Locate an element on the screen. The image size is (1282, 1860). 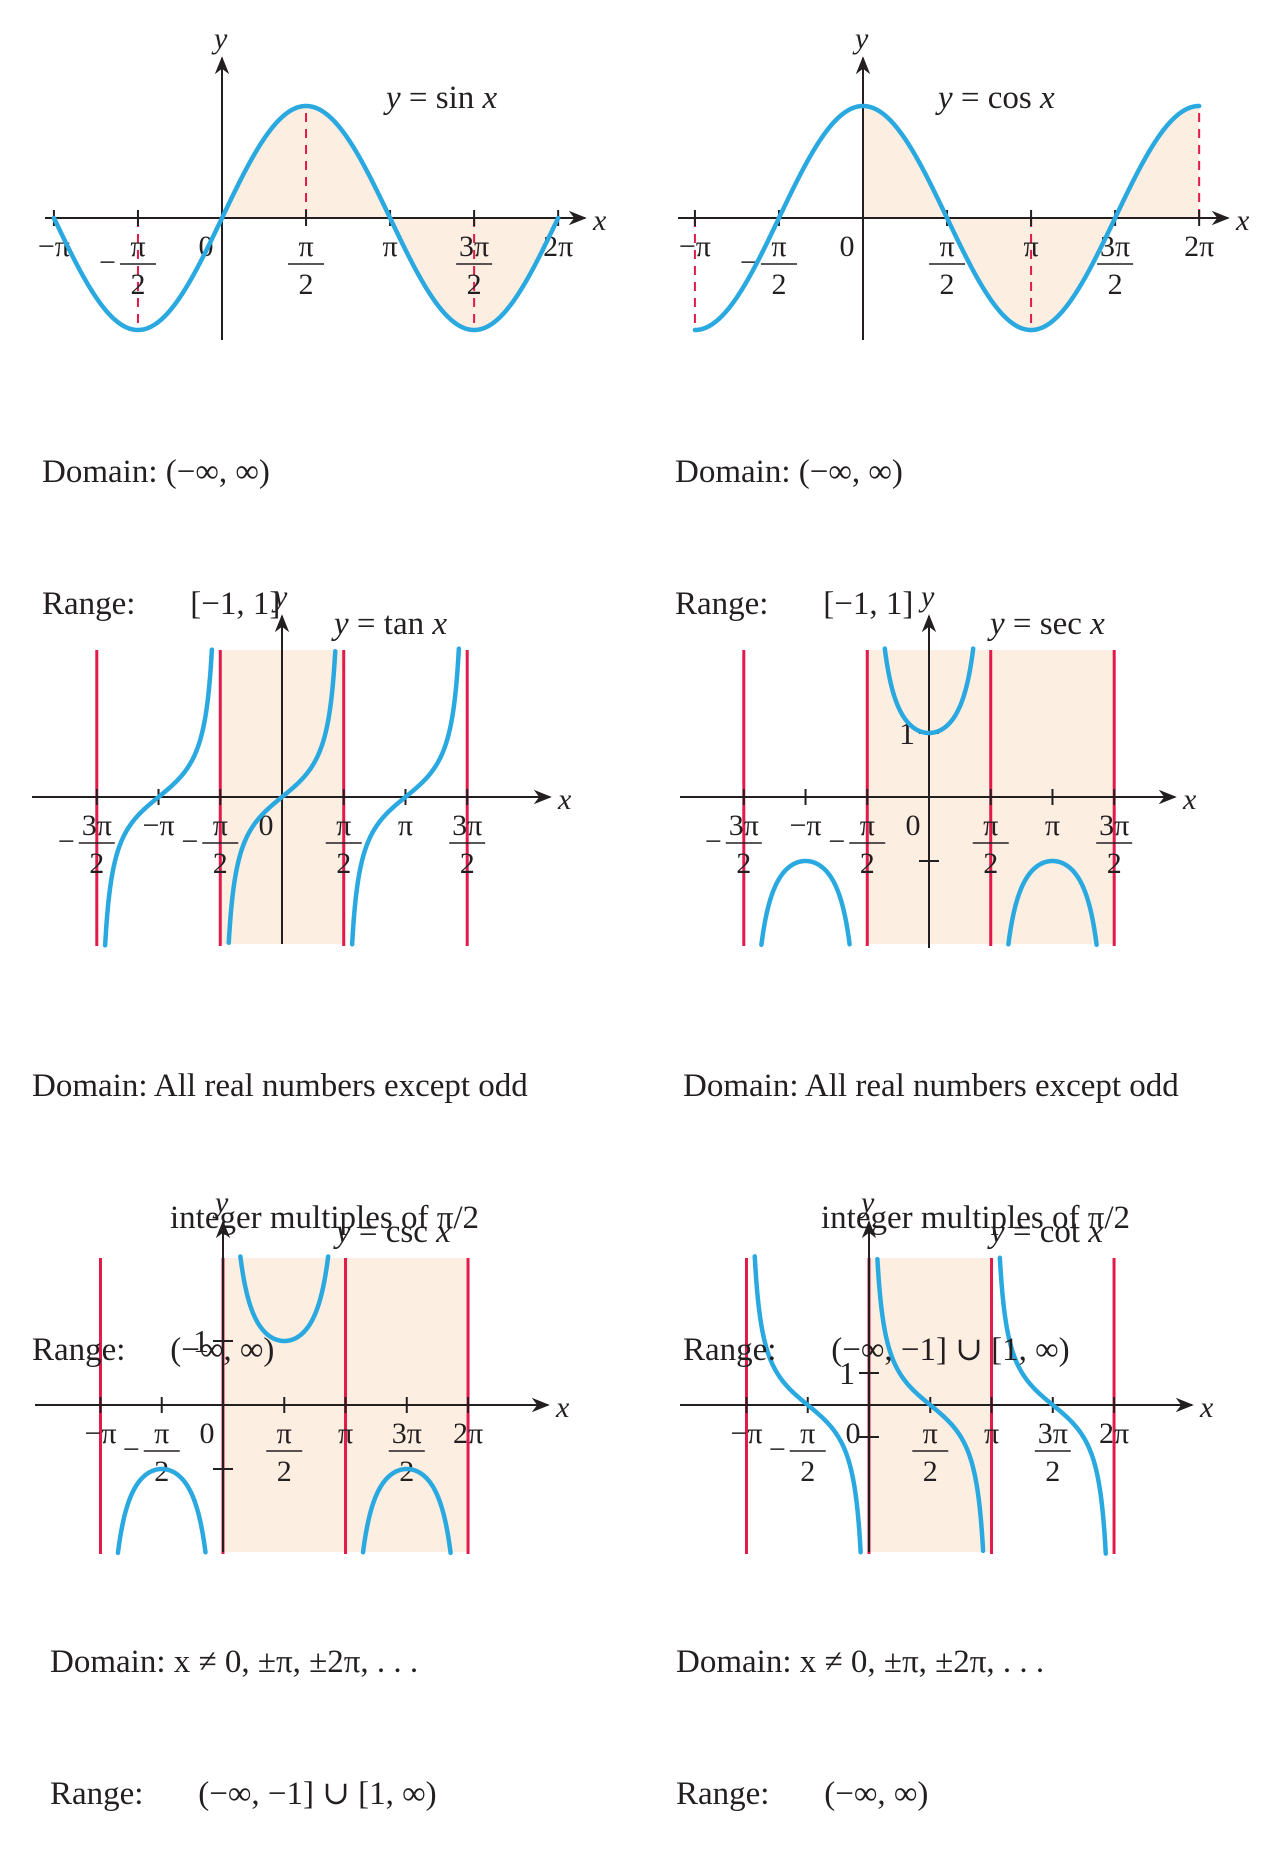
sin-domain-text: (−∞, ∞) is located at coordinates (217, 472).